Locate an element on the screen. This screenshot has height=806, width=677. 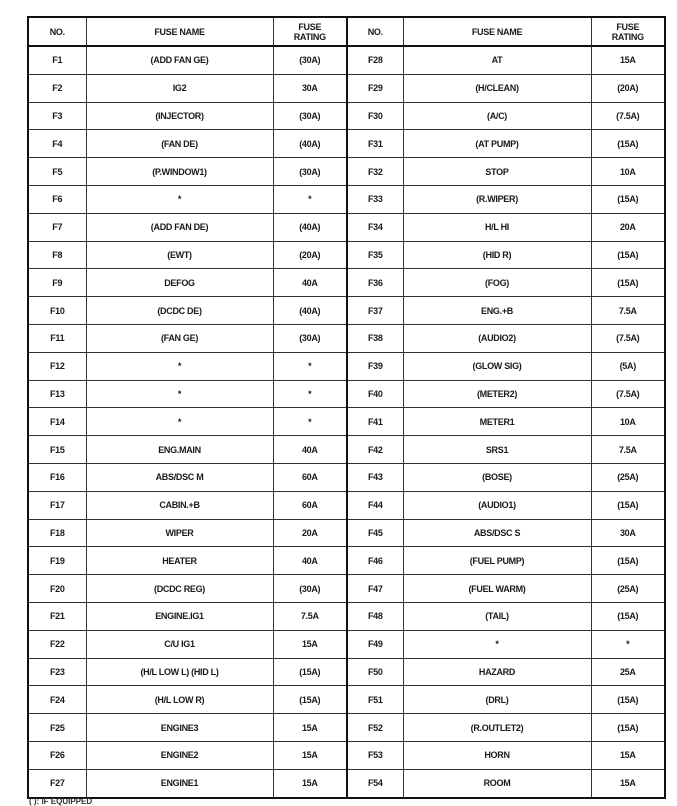
fuse-number: F4 is located at coordinates (57, 144).